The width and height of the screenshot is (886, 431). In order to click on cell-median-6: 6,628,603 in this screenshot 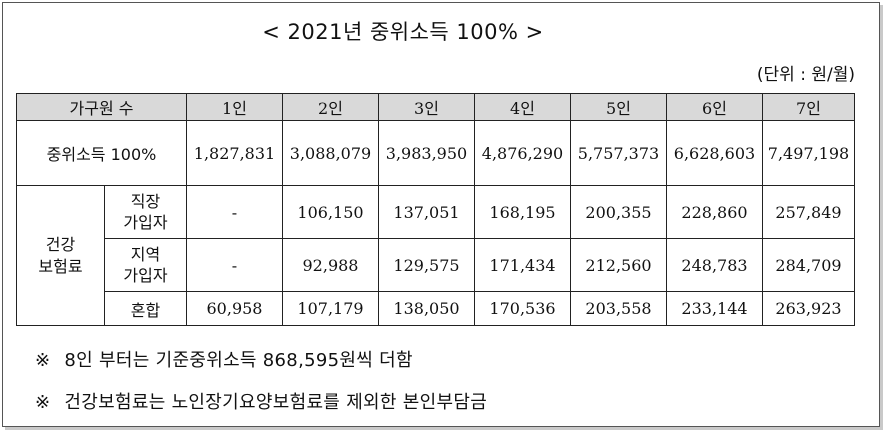, I will do `click(714, 153)`.